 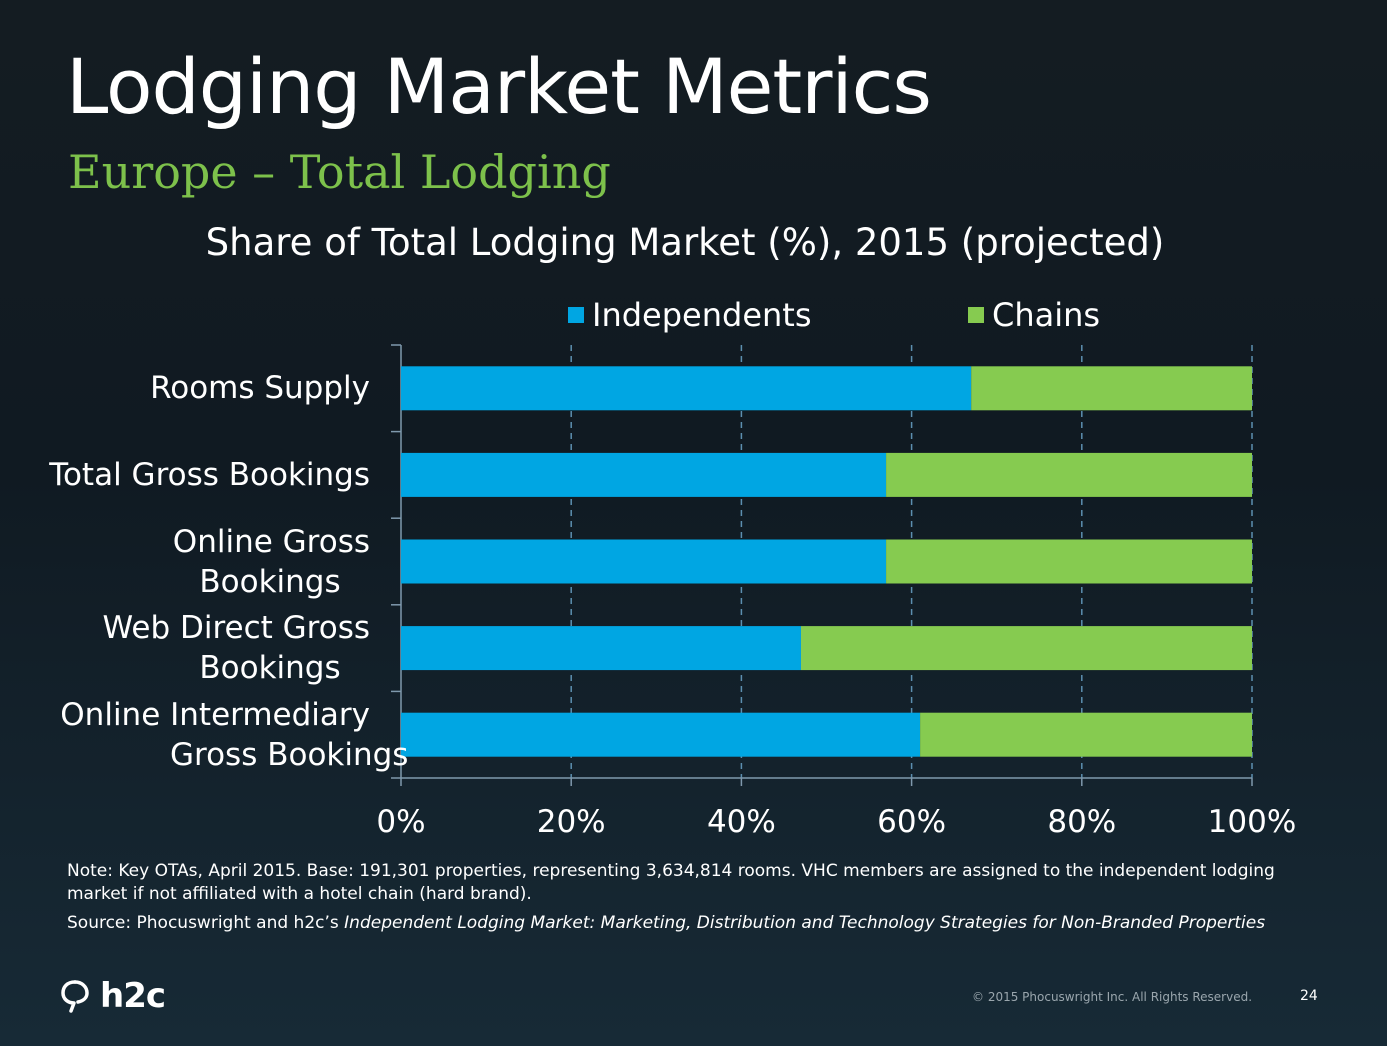 What do you see at coordinates (209, 474) in the screenshot?
I see `category-label: Total Gross Bookings` at bounding box center [209, 474].